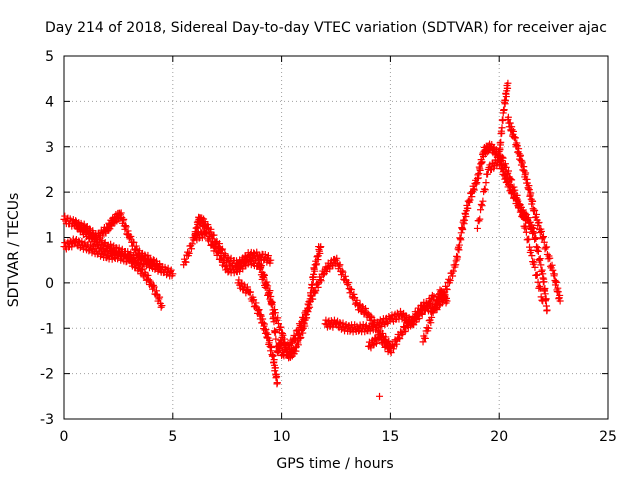  Describe the element at coordinates (499, 437) in the screenshot. I see `x-tick-label: 20` at that location.